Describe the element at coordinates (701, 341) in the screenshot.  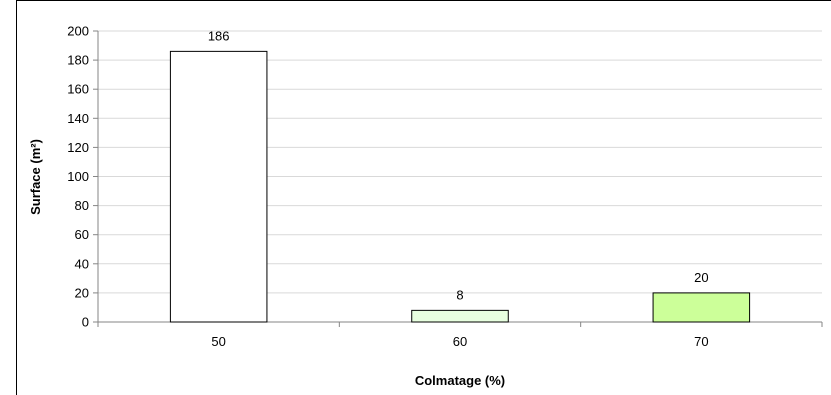
I see `x-tick-label-70: 70` at that location.